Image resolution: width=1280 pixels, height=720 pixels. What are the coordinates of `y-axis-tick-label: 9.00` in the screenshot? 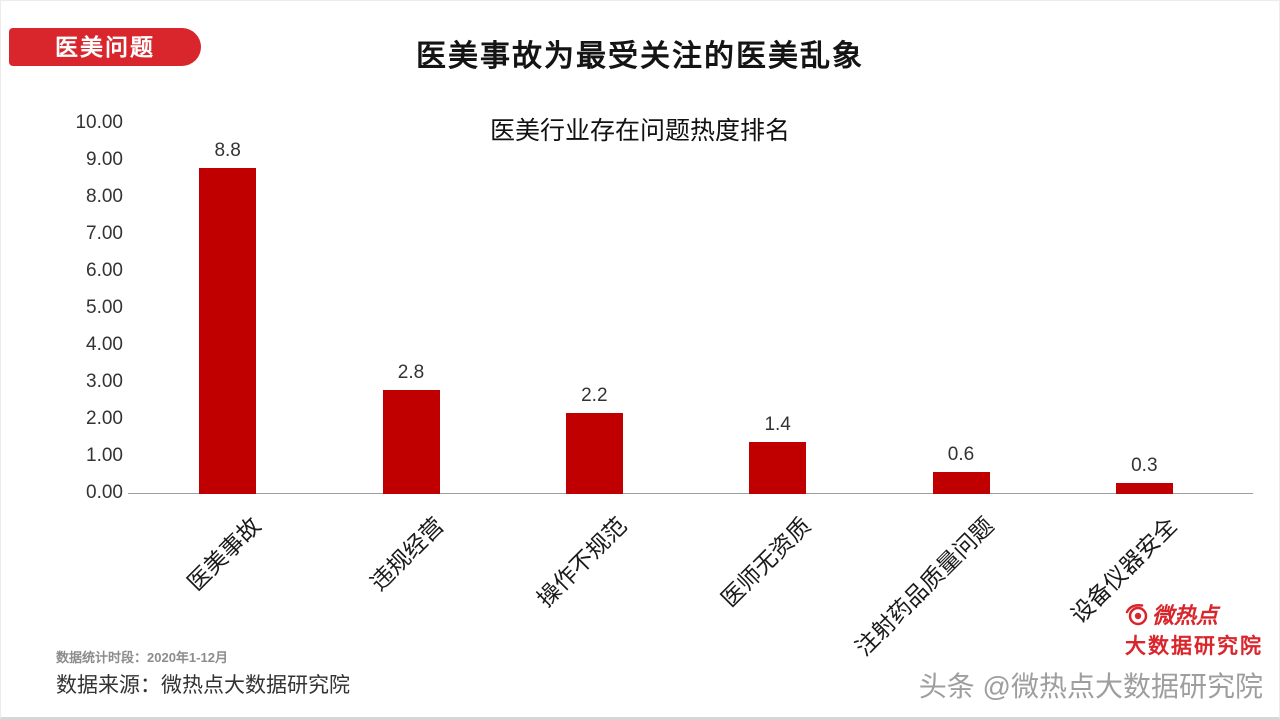 It's located at (104, 159).